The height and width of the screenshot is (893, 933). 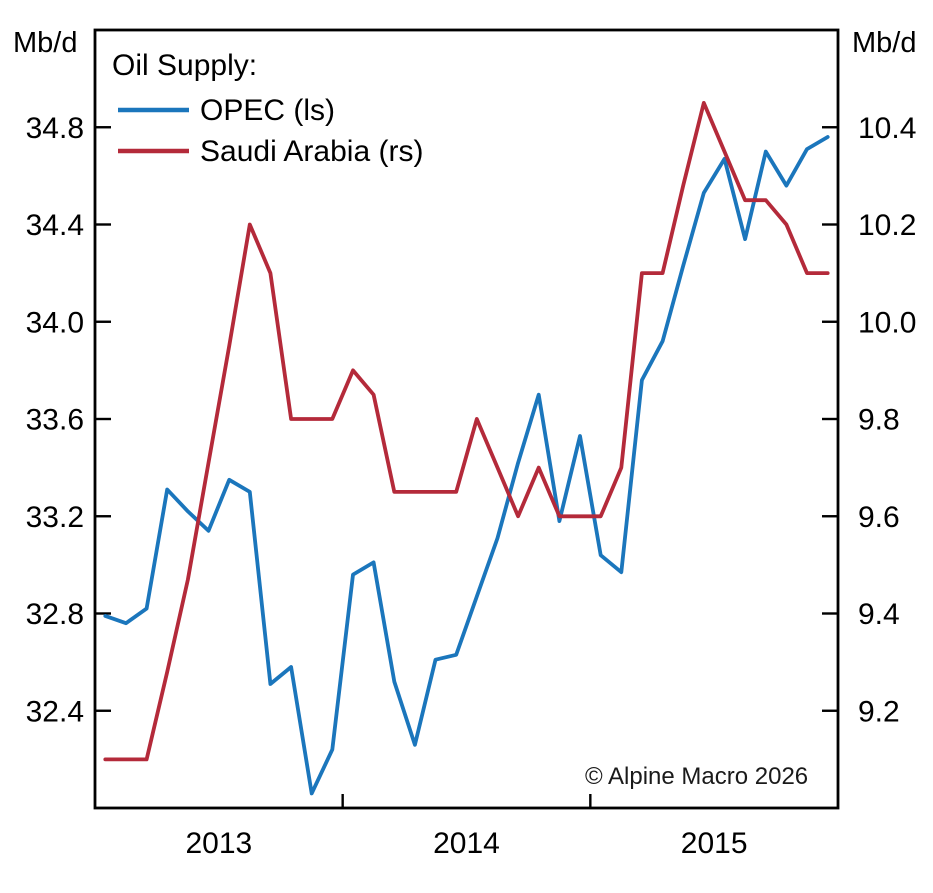 I want to click on x-axis-year-label: 2013, so click(x=218, y=843).